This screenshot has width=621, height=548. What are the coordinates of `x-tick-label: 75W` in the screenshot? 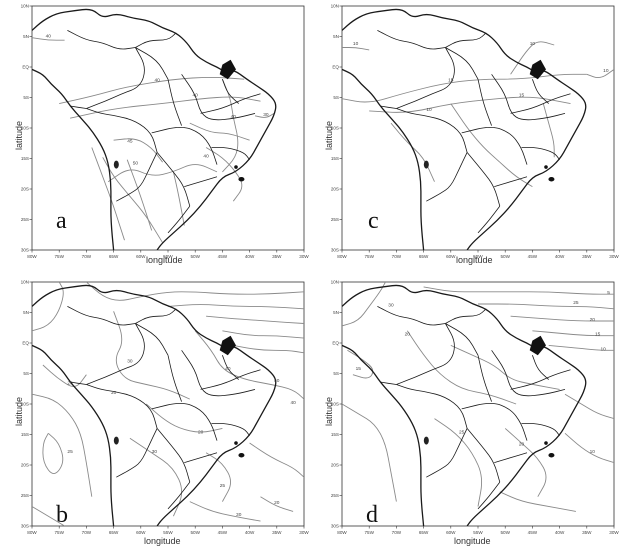 It's located at (369, 532).